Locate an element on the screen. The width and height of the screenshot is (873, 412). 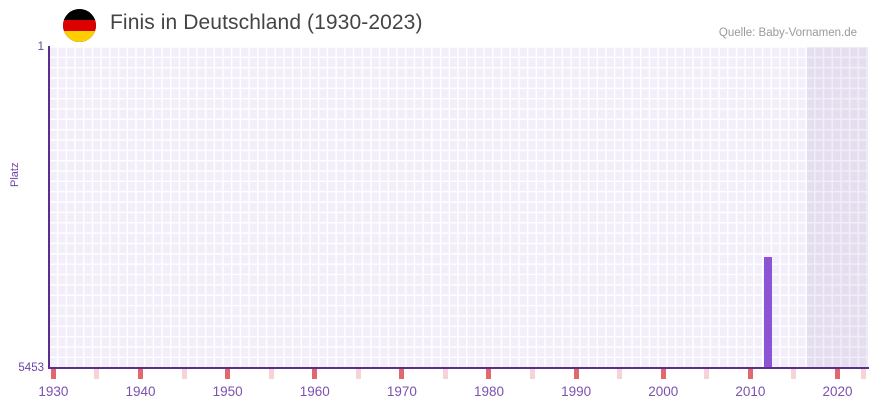
x-axis-minor-tick-1995 is located at coordinates (620, 374).